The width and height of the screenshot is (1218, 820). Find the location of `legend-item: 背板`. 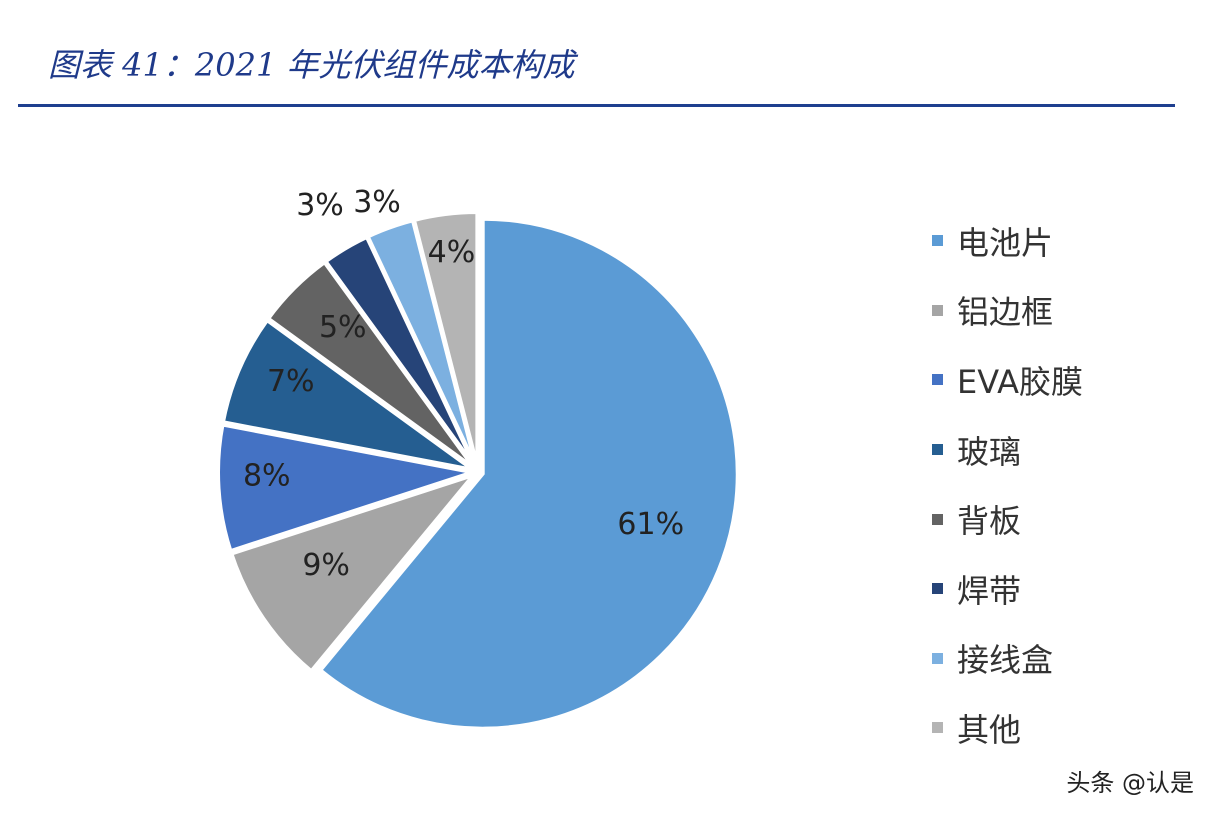

legend-item: 背板 is located at coordinates (1007, 519).